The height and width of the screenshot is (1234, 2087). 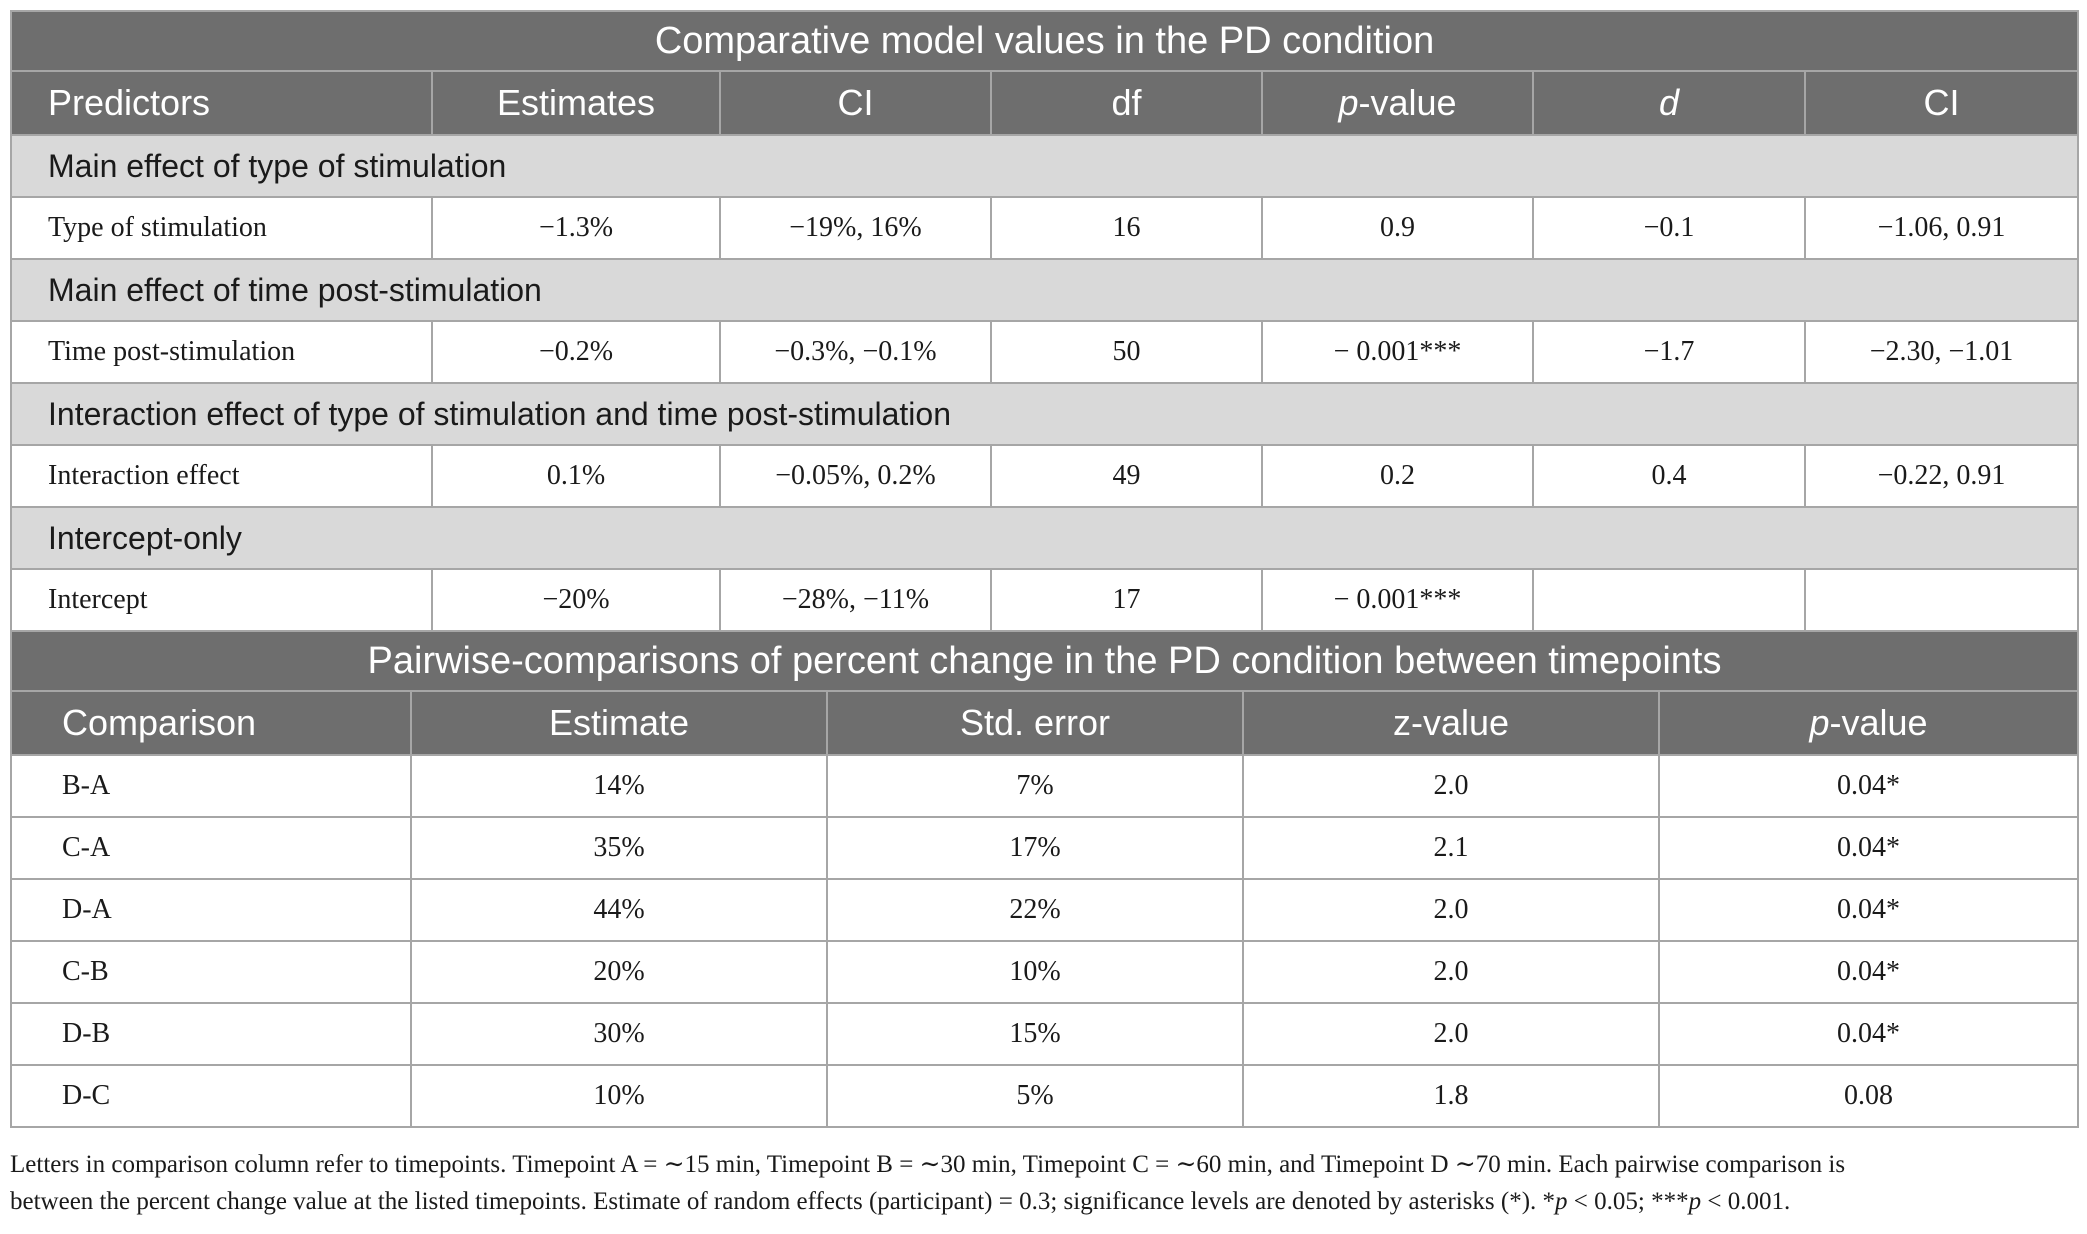 I want to click on cell-df: 50, so click(x=1126, y=352).